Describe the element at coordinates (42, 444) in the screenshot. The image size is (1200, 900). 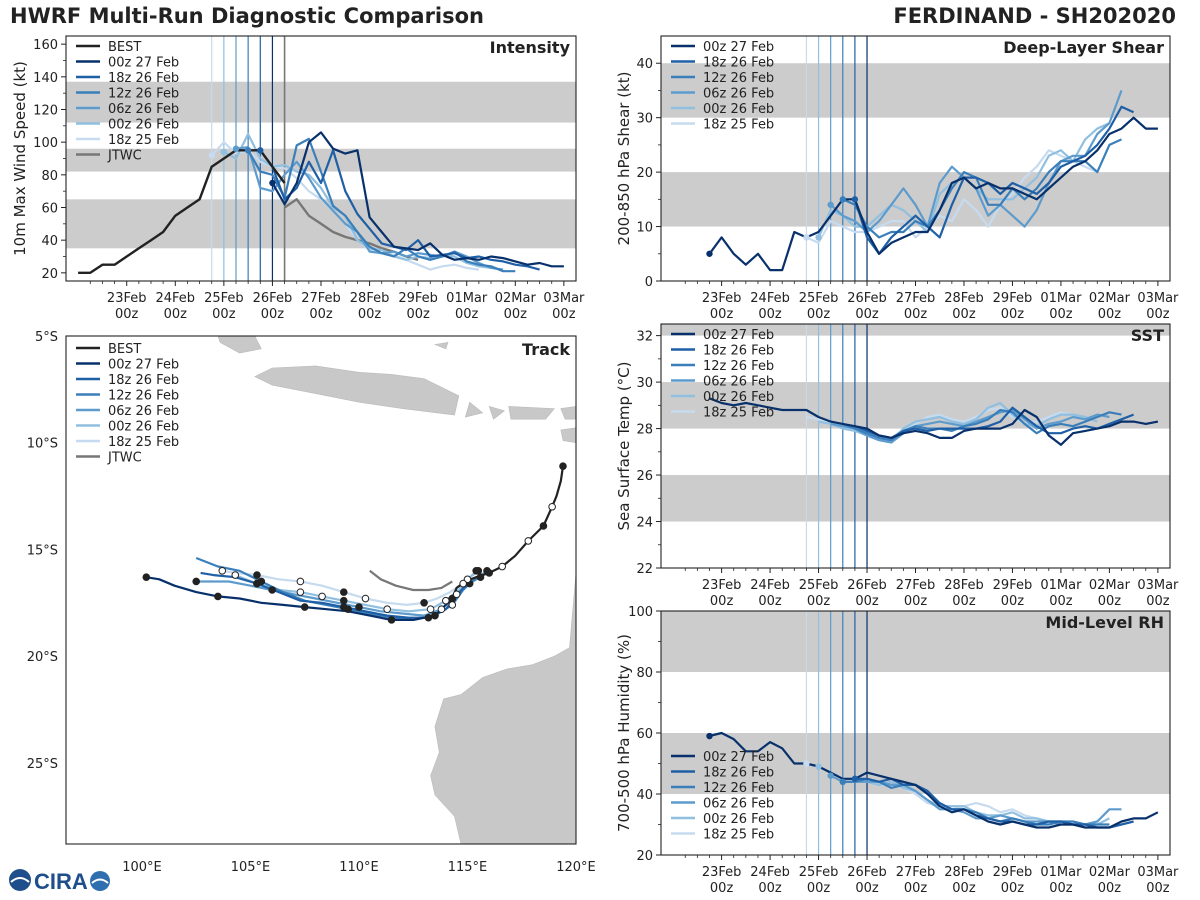
I see `lat-tick-label: 10°S` at that location.